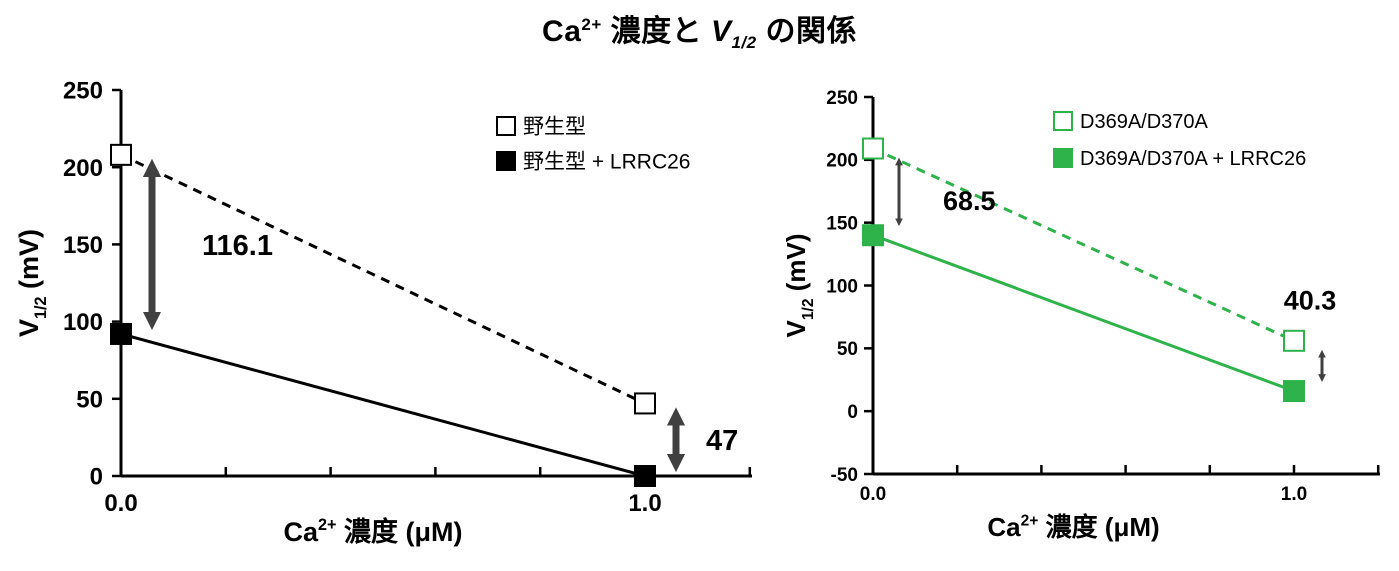 This screenshot has width=1399, height=571. Describe the element at coordinates (969, 201) in the screenshot. I see `difference-label-1: 68.5` at that location.